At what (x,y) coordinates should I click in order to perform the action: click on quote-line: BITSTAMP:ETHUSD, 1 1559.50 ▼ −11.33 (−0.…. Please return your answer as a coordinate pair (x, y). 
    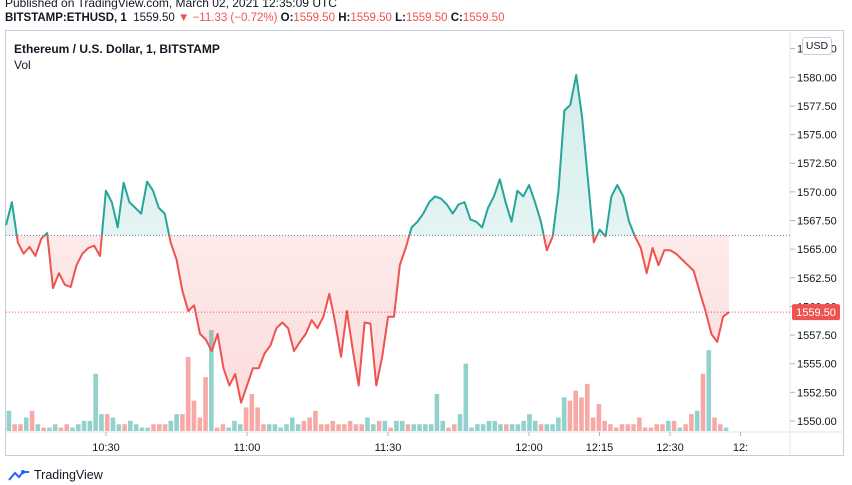
    Looking at the image, I should click on (254, 18).